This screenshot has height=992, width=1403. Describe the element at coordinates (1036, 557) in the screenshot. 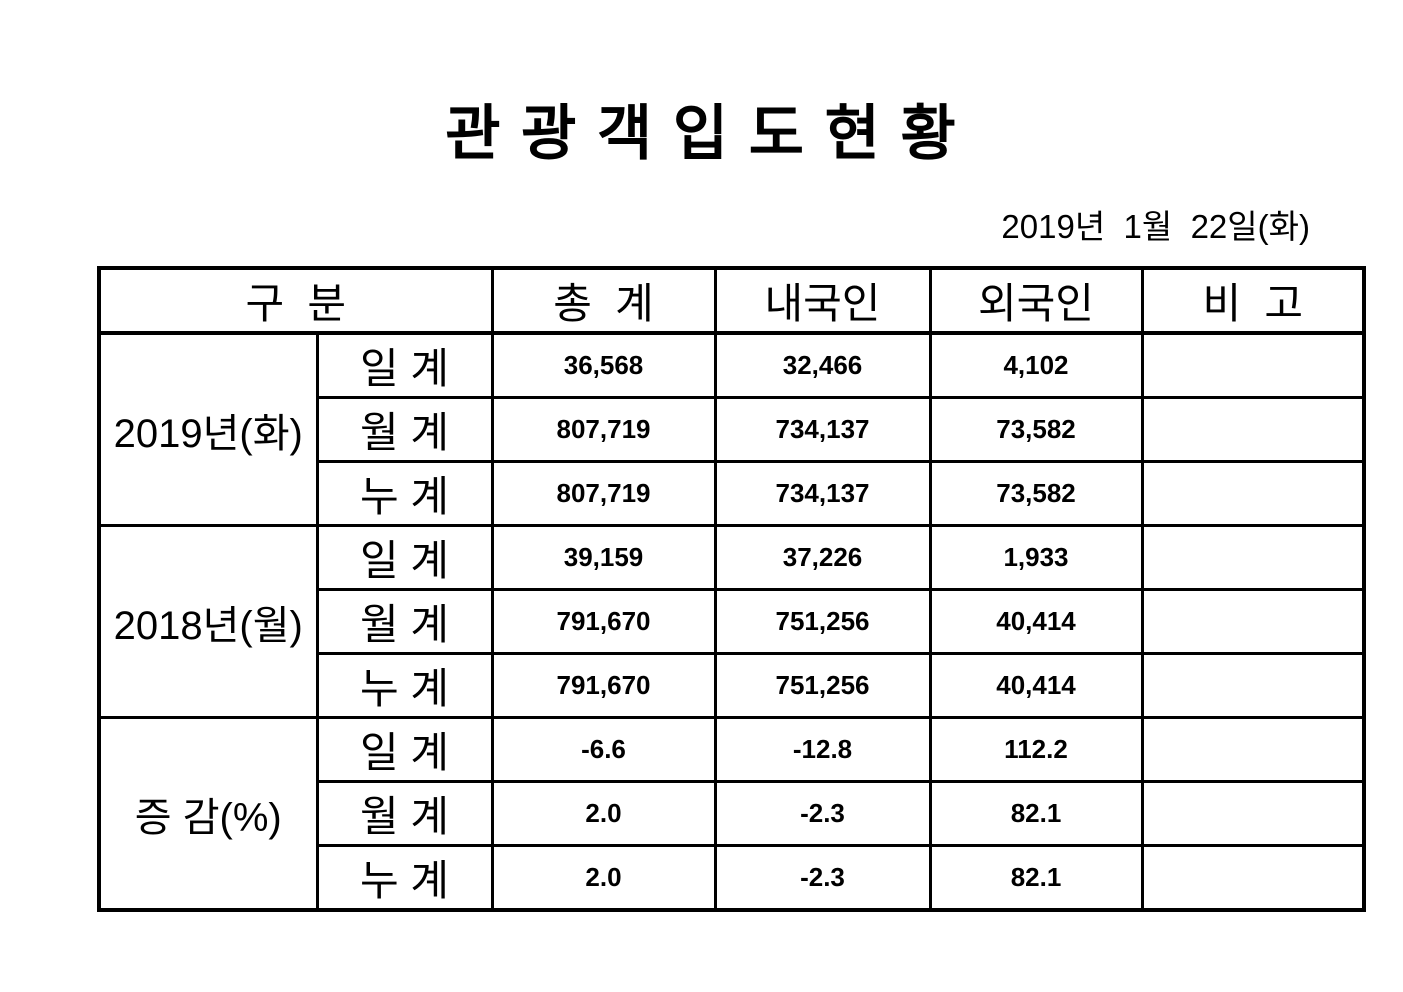

I see `value-foreign: 1,933` at that location.